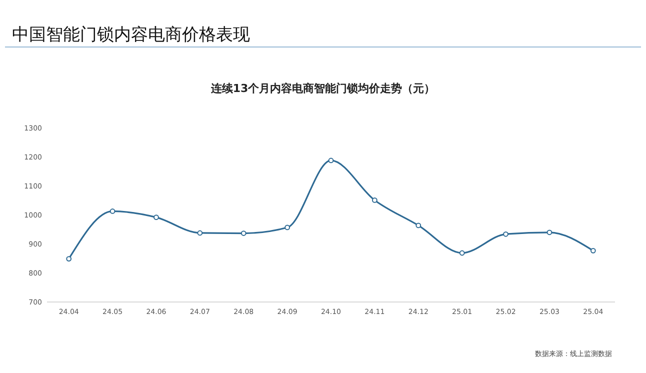 This screenshot has width=646, height=373. What do you see at coordinates (131, 35) in the screenshot?
I see `chart-title: 中国智能门锁内容电商价格表现` at bounding box center [131, 35].